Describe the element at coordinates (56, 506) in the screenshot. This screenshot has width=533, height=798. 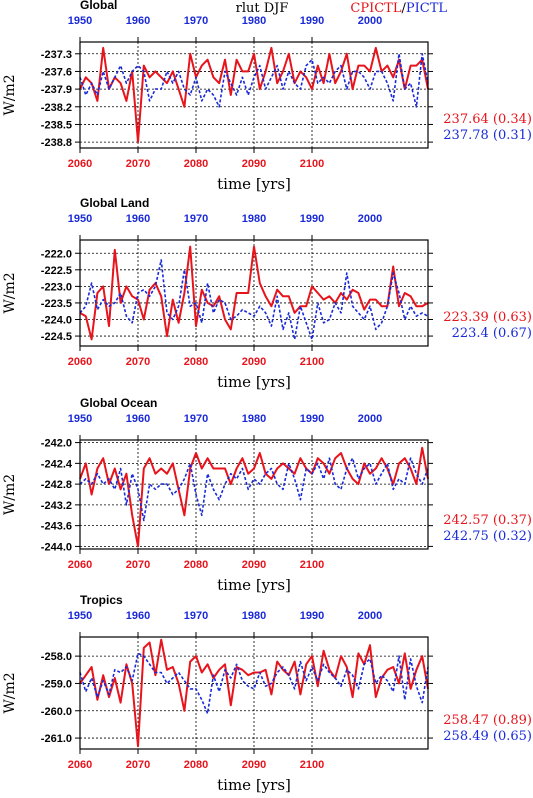
I see `y-tick-label: -243.2` at that location.